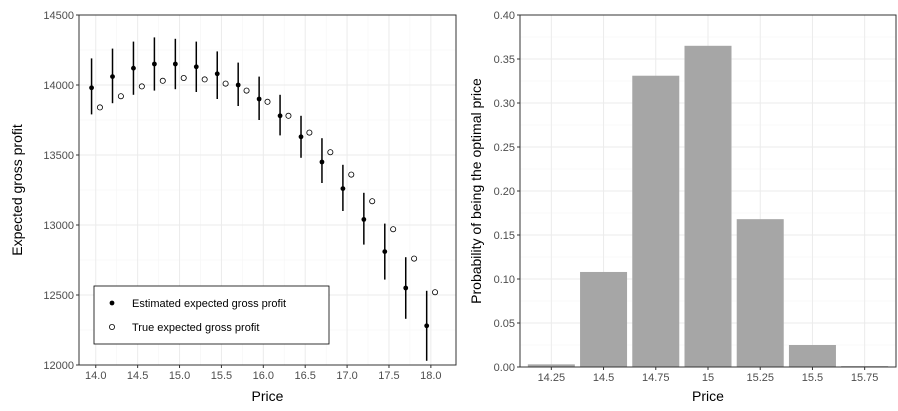 The height and width of the screenshot is (411, 898). What do you see at coordinates (58, 156) in the screenshot?
I see `y-tick-label: 13500` at bounding box center [58, 156].